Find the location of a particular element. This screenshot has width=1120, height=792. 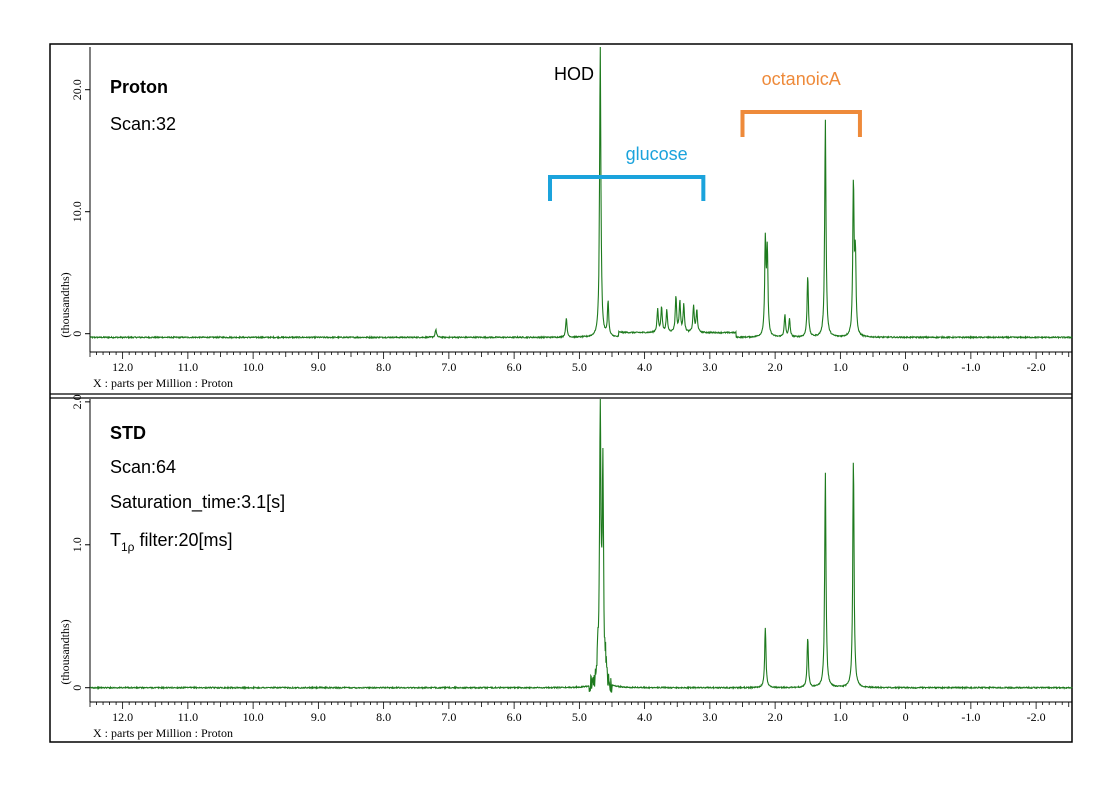

glucose-bracket is located at coordinates (627, 188).